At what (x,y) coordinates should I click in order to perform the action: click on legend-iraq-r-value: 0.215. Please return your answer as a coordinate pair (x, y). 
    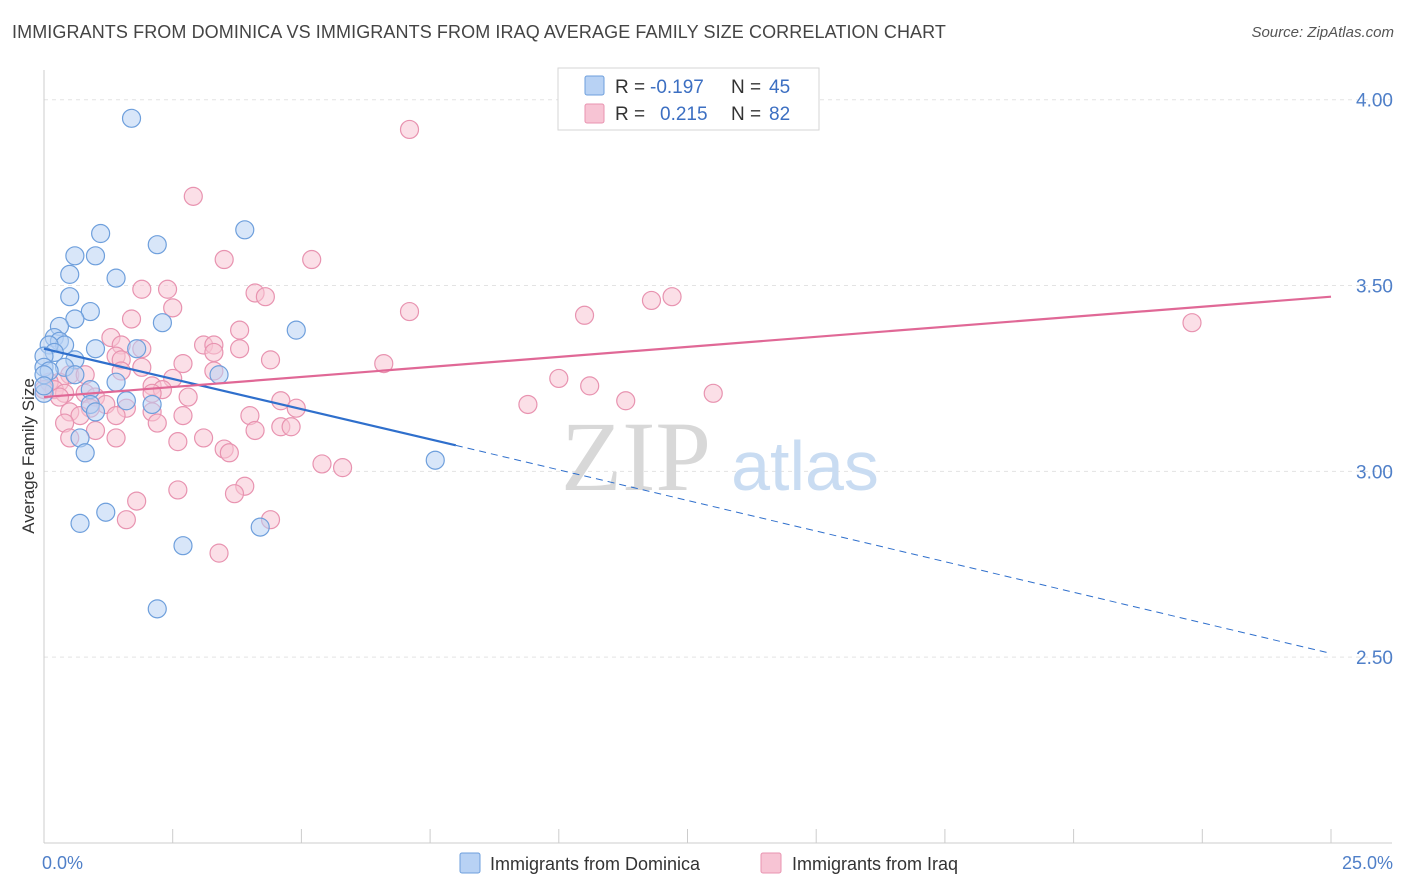
    Looking at the image, I should click on (684, 114).